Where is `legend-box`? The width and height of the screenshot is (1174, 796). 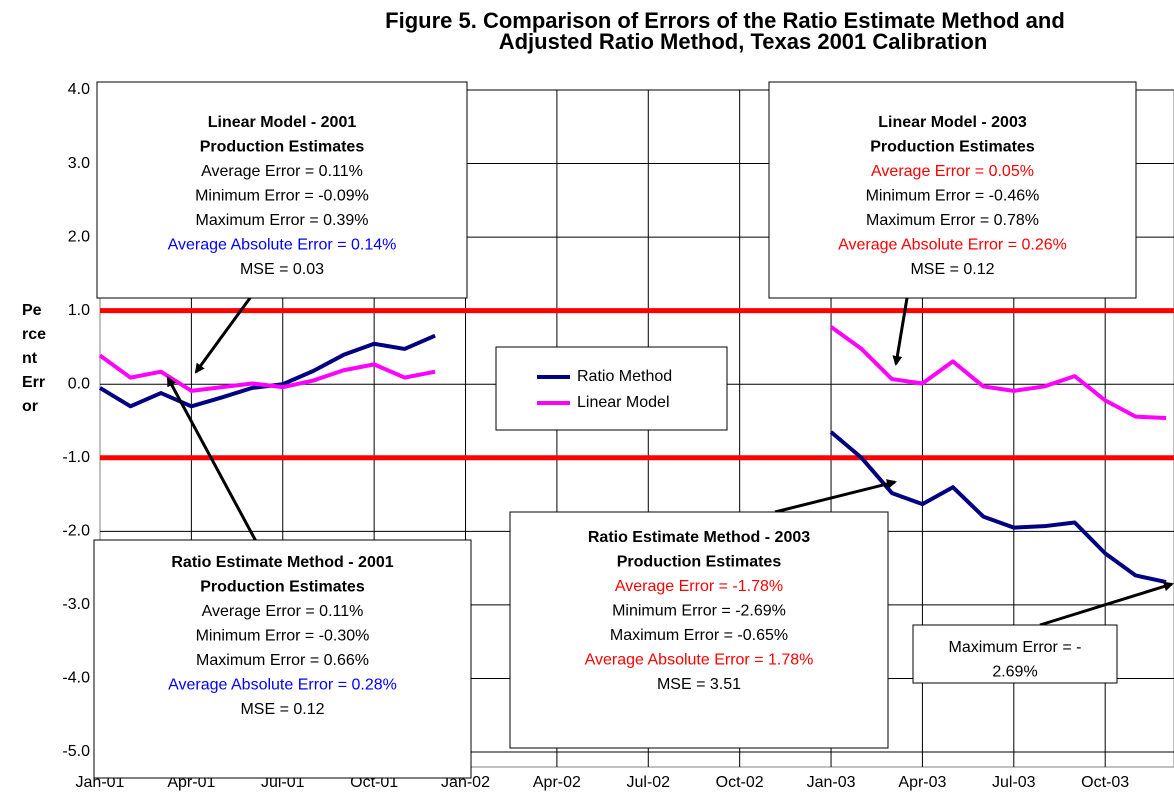
legend-box is located at coordinates (611, 388).